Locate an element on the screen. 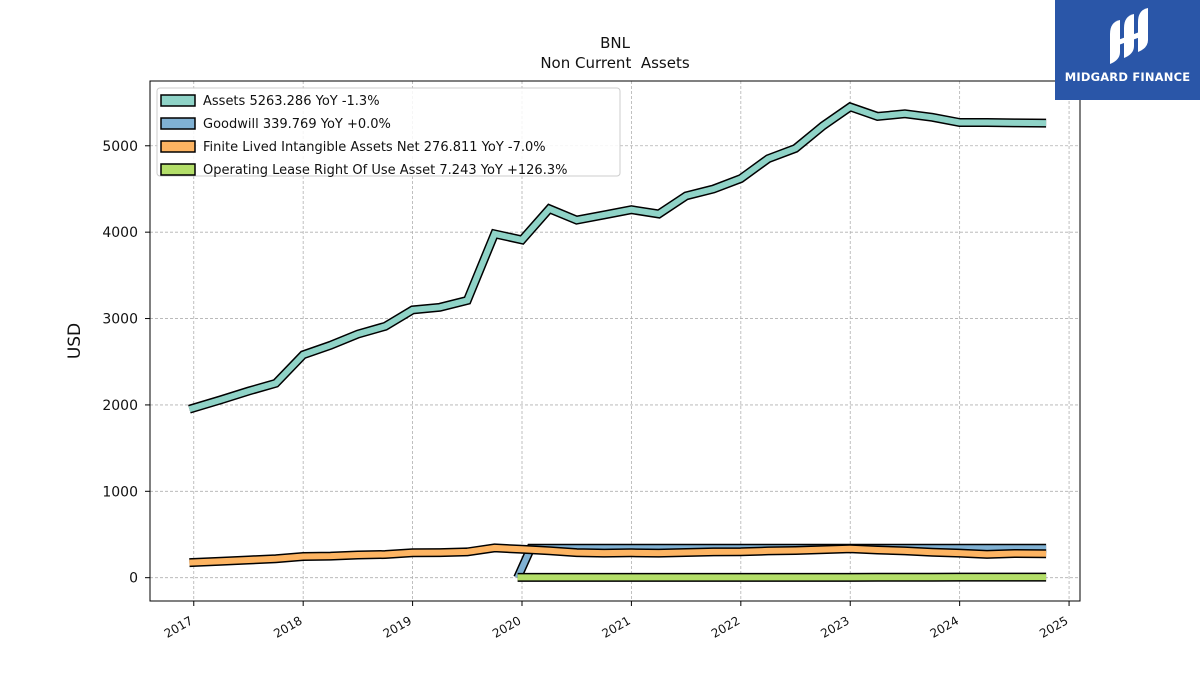 The height and width of the screenshot is (675, 1200). x-tick-label: 2025 is located at coordinates (1053, 626).